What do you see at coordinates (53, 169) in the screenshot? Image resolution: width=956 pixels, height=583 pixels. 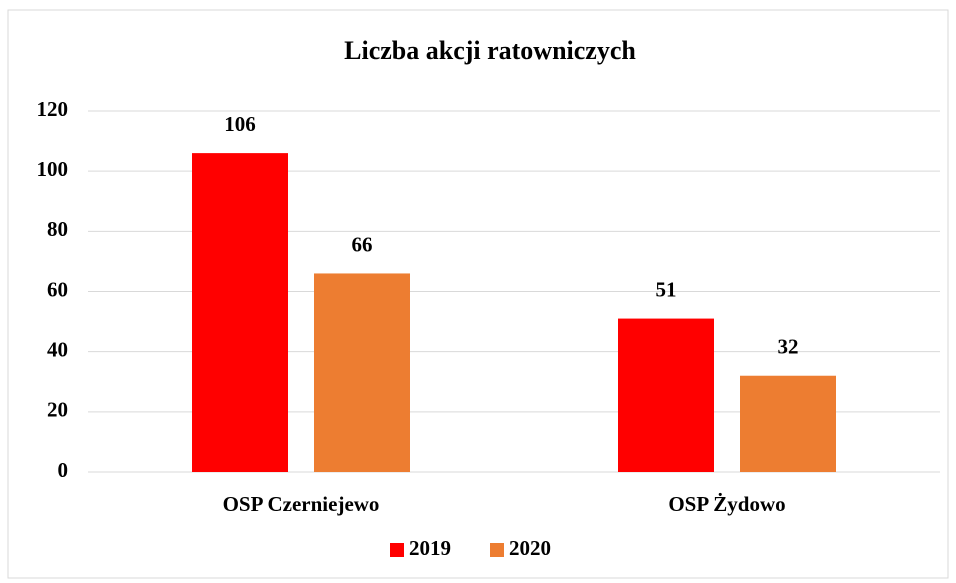 I see `y-tick-label: 100` at bounding box center [53, 169].